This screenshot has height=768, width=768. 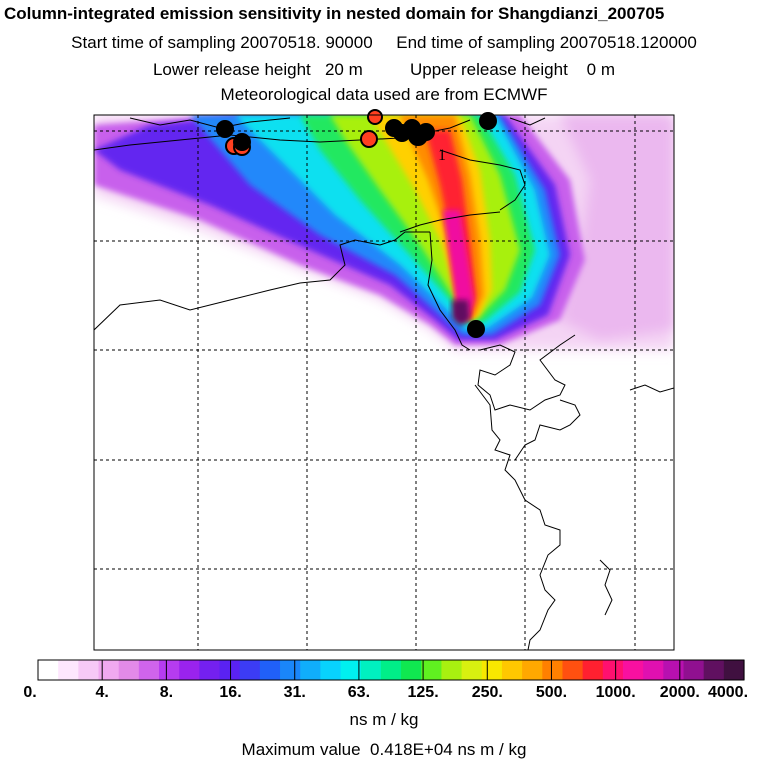 I want to click on colorbar-units: ns m / kg, so click(x=384, y=719).